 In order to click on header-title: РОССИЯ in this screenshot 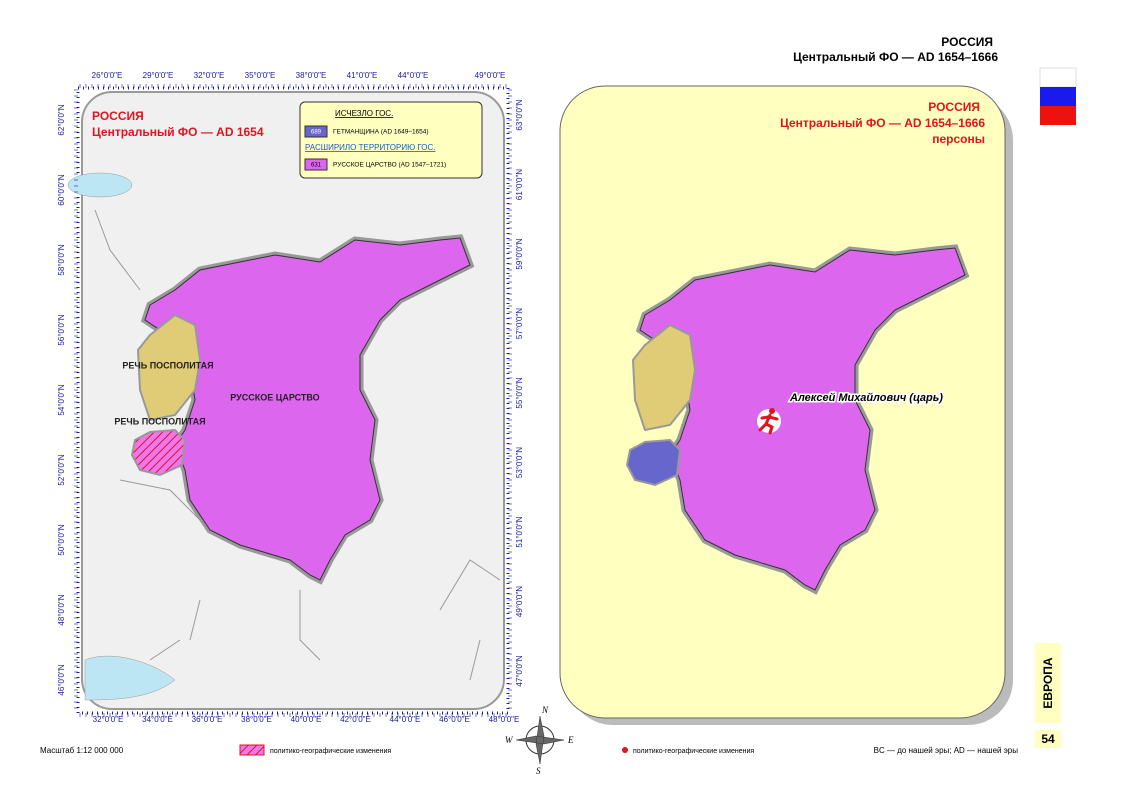, I will do `click(967, 42)`.